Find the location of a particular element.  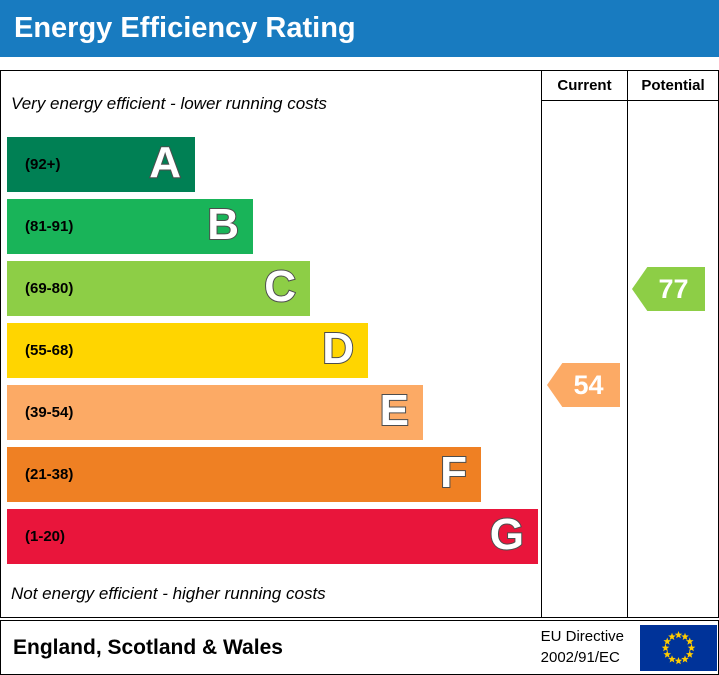

band-range-b: (81-91) is located at coordinates (49, 226).